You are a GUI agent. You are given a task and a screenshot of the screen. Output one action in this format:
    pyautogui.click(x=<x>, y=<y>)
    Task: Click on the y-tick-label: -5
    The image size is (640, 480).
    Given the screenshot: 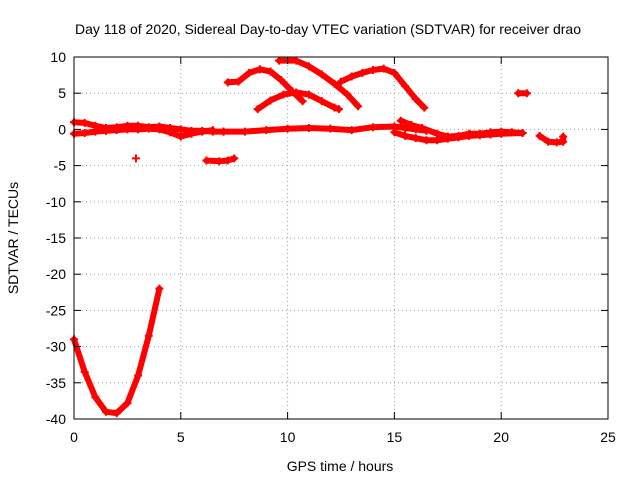 What is the action you would take?
    pyautogui.click(x=60, y=166)
    